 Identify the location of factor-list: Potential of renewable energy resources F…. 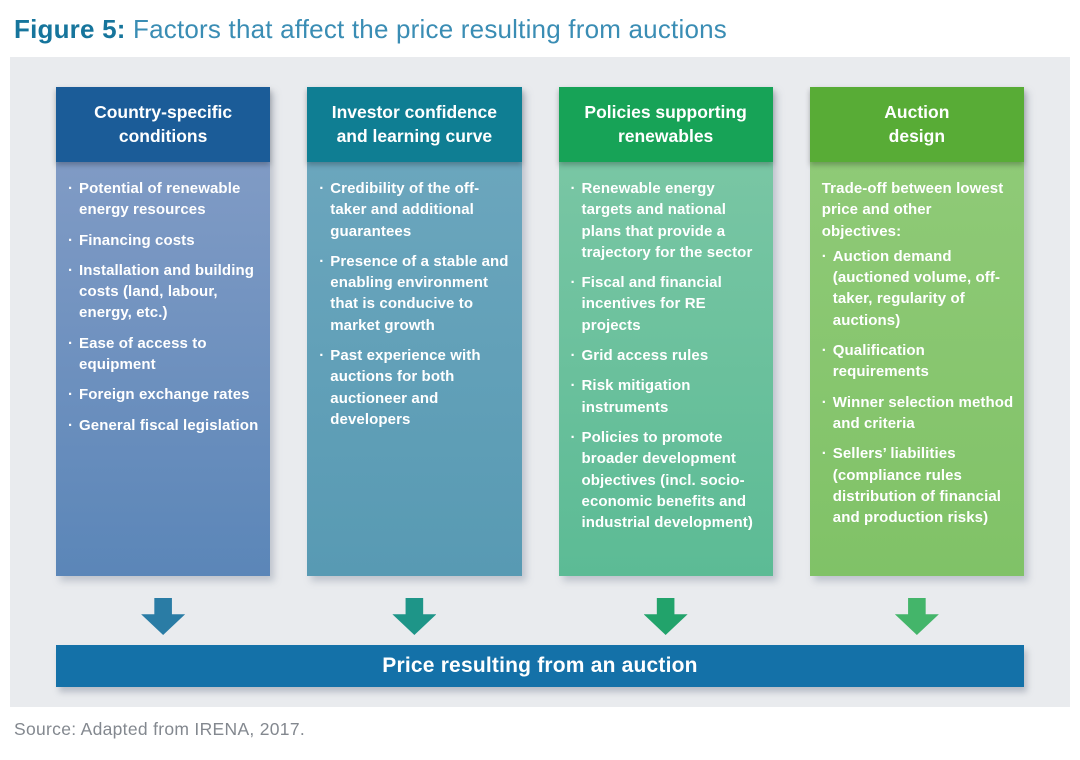
(164, 307).